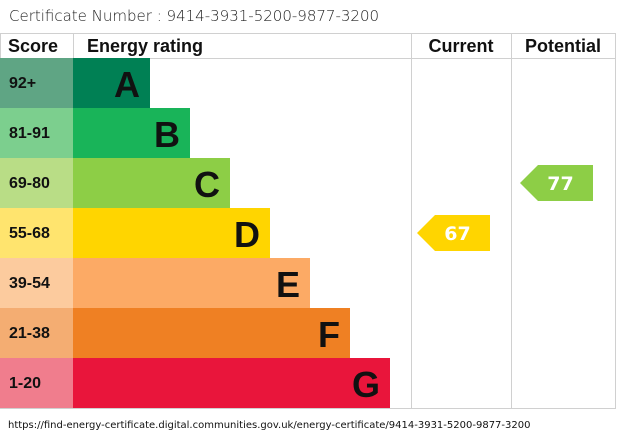 Image resolution: width=620 pixels, height=440 pixels. Describe the element at coordinates (33, 46) in the screenshot. I see `header-score: Score` at that location.